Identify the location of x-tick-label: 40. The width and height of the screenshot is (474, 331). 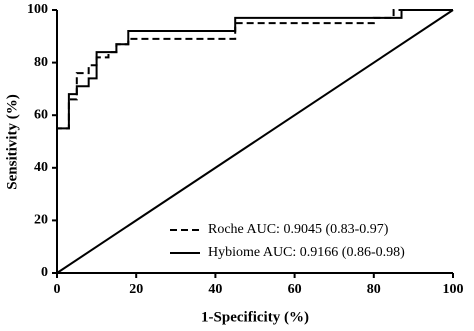
(215, 289).